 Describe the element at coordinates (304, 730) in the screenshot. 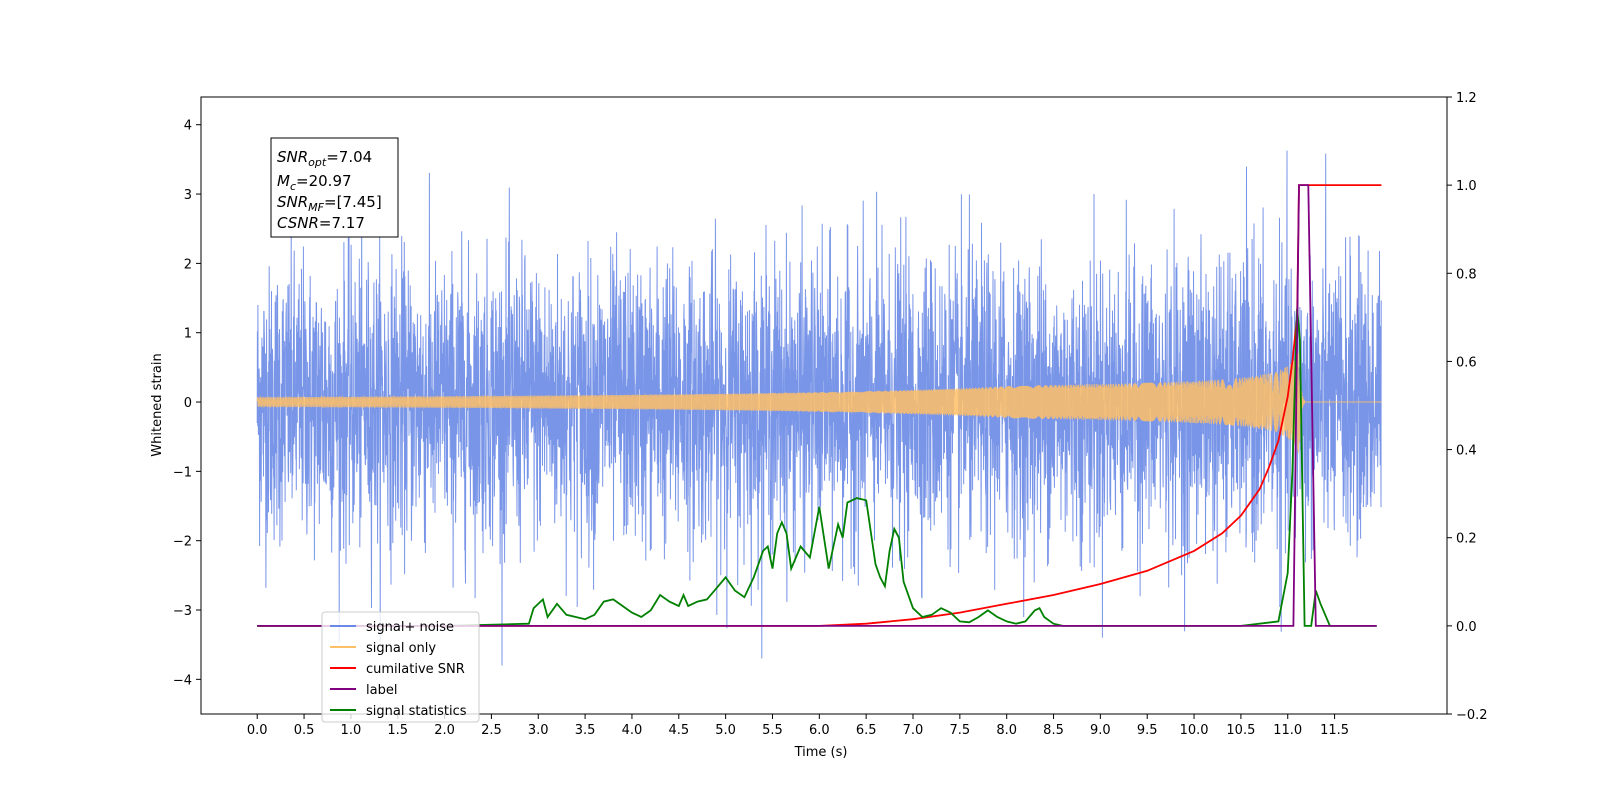

I see `x-tick-label: 0.5` at that location.